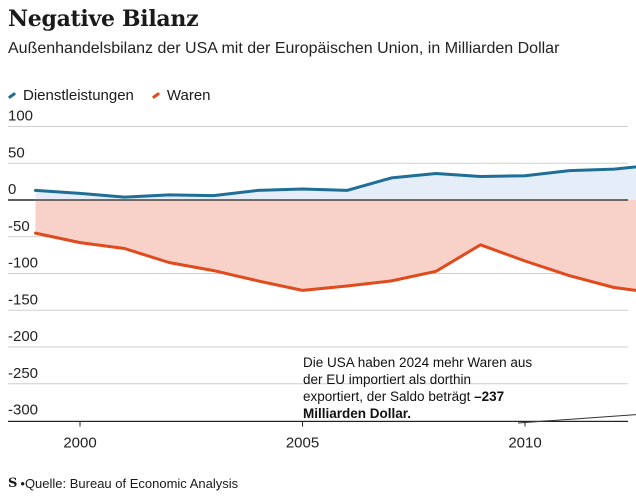 The height and width of the screenshot is (501, 636). Describe the element at coordinates (404, 405) in the screenshot. I see `annotation-bold: –237 Milliarden Dollar.` at that location.